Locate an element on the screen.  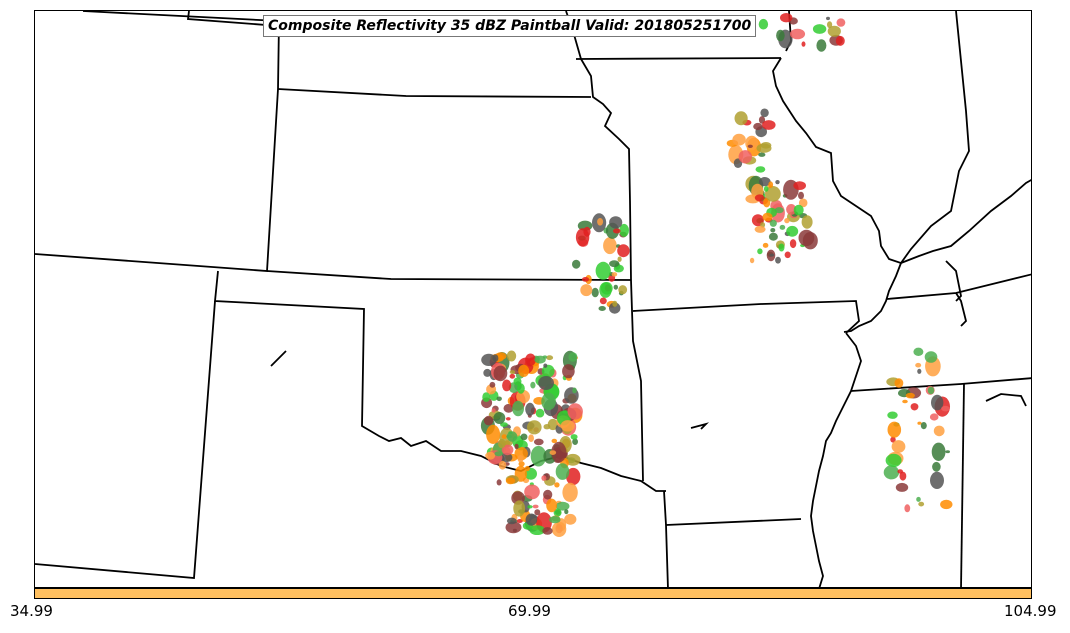
lake is located at coordinates (1006, 400).